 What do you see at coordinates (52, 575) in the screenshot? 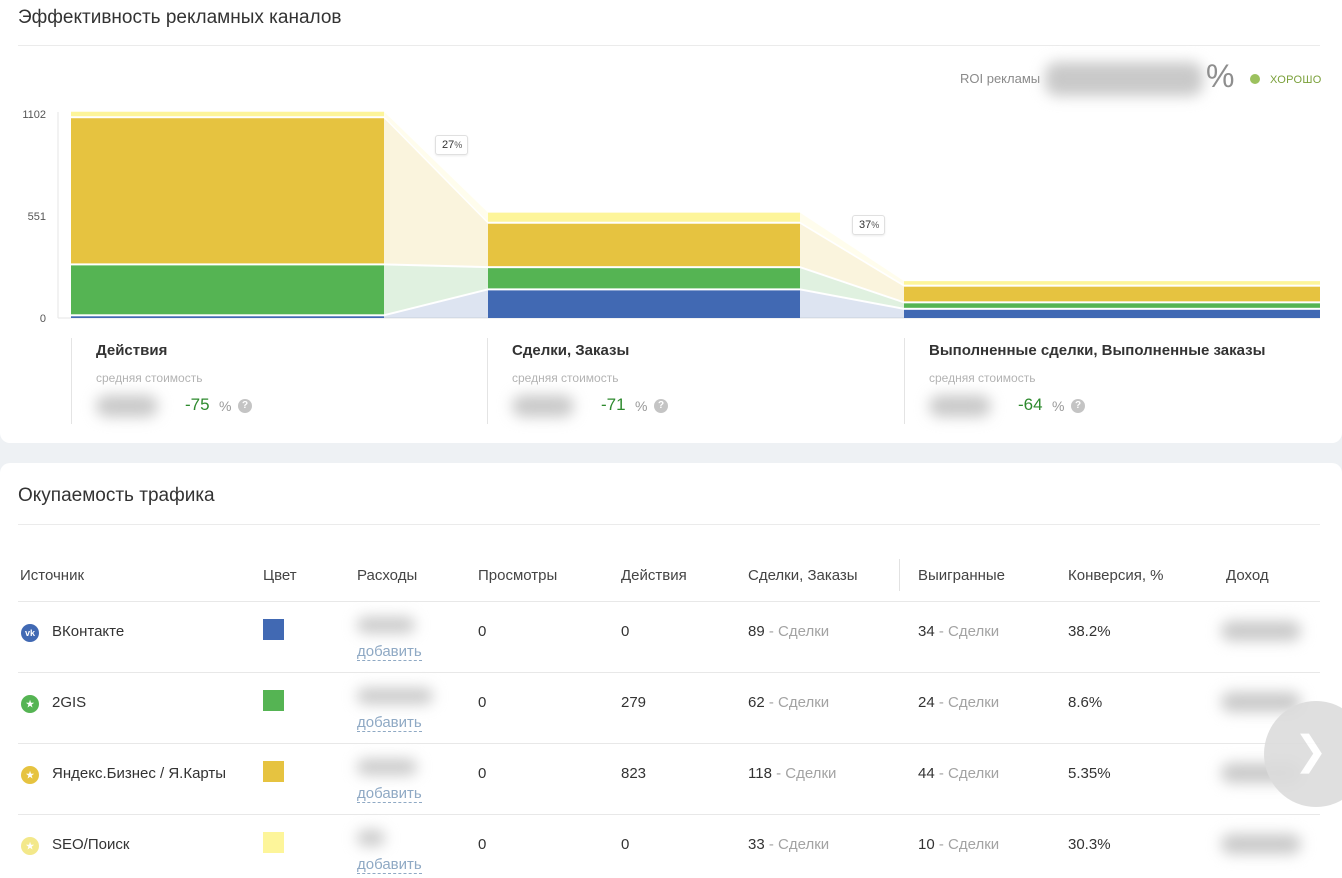
I see `column-header-source: Источник` at bounding box center [52, 575].